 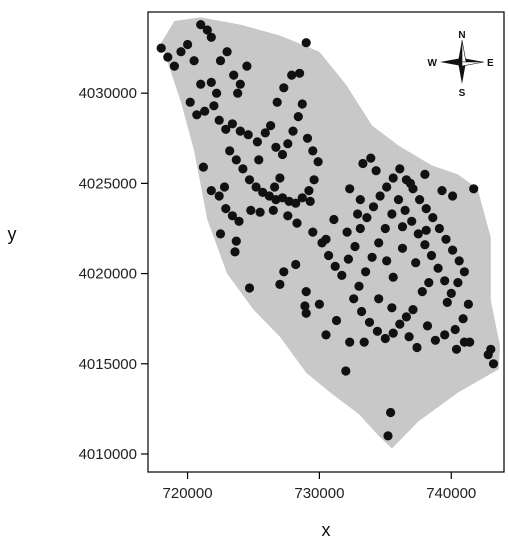 What do you see at coordinates (108, 93) in the screenshot?
I see `y-tick-label: 4030000` at bounding box center [108, 93].